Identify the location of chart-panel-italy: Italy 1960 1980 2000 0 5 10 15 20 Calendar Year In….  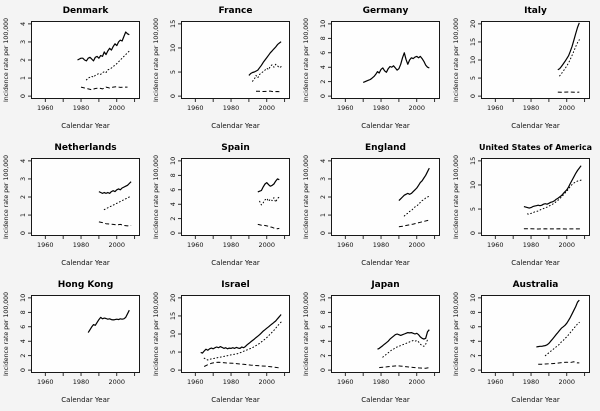
(525, 68).